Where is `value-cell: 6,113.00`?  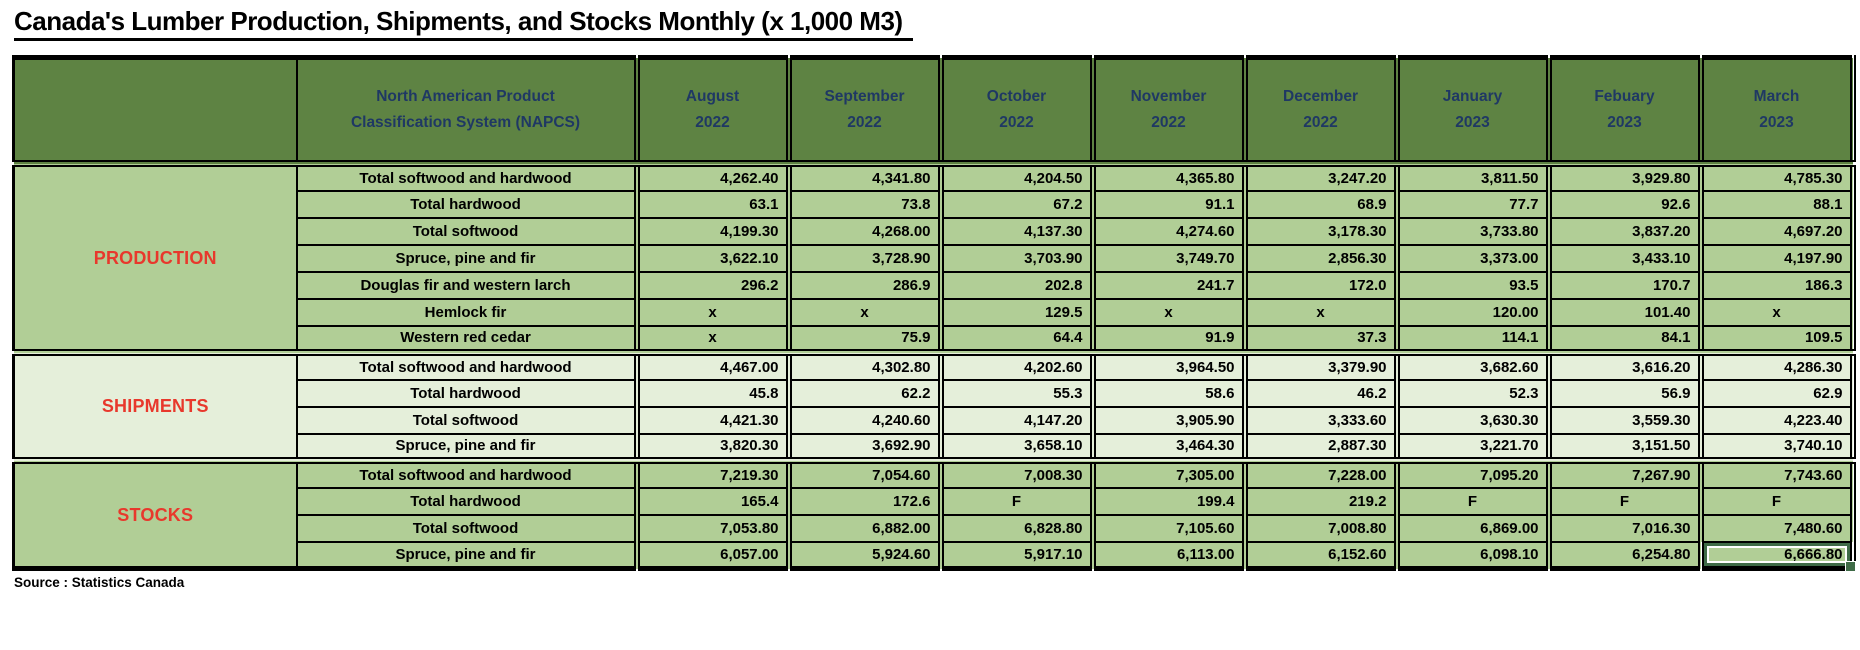 value-cell: 6,113.00 is located at coordinates (1168, 555).